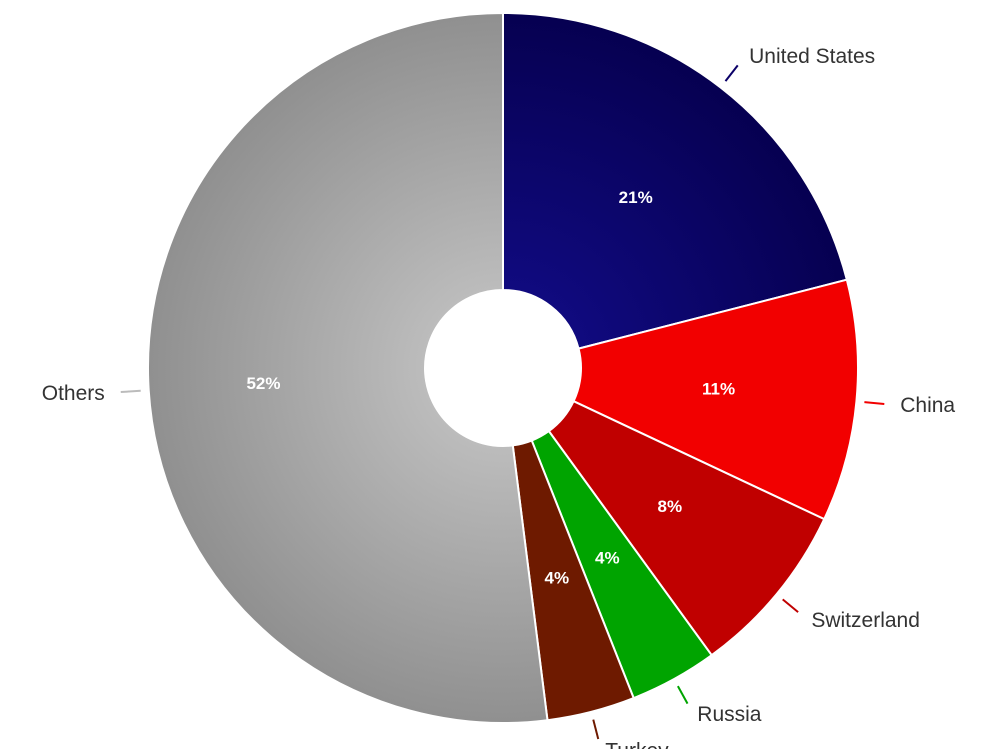 The height and width of the screenshot is (749, 984). Describe the element at coordinates (263, 383) in the screenshot. I see `slice-value-label-others: 52%` at that location.